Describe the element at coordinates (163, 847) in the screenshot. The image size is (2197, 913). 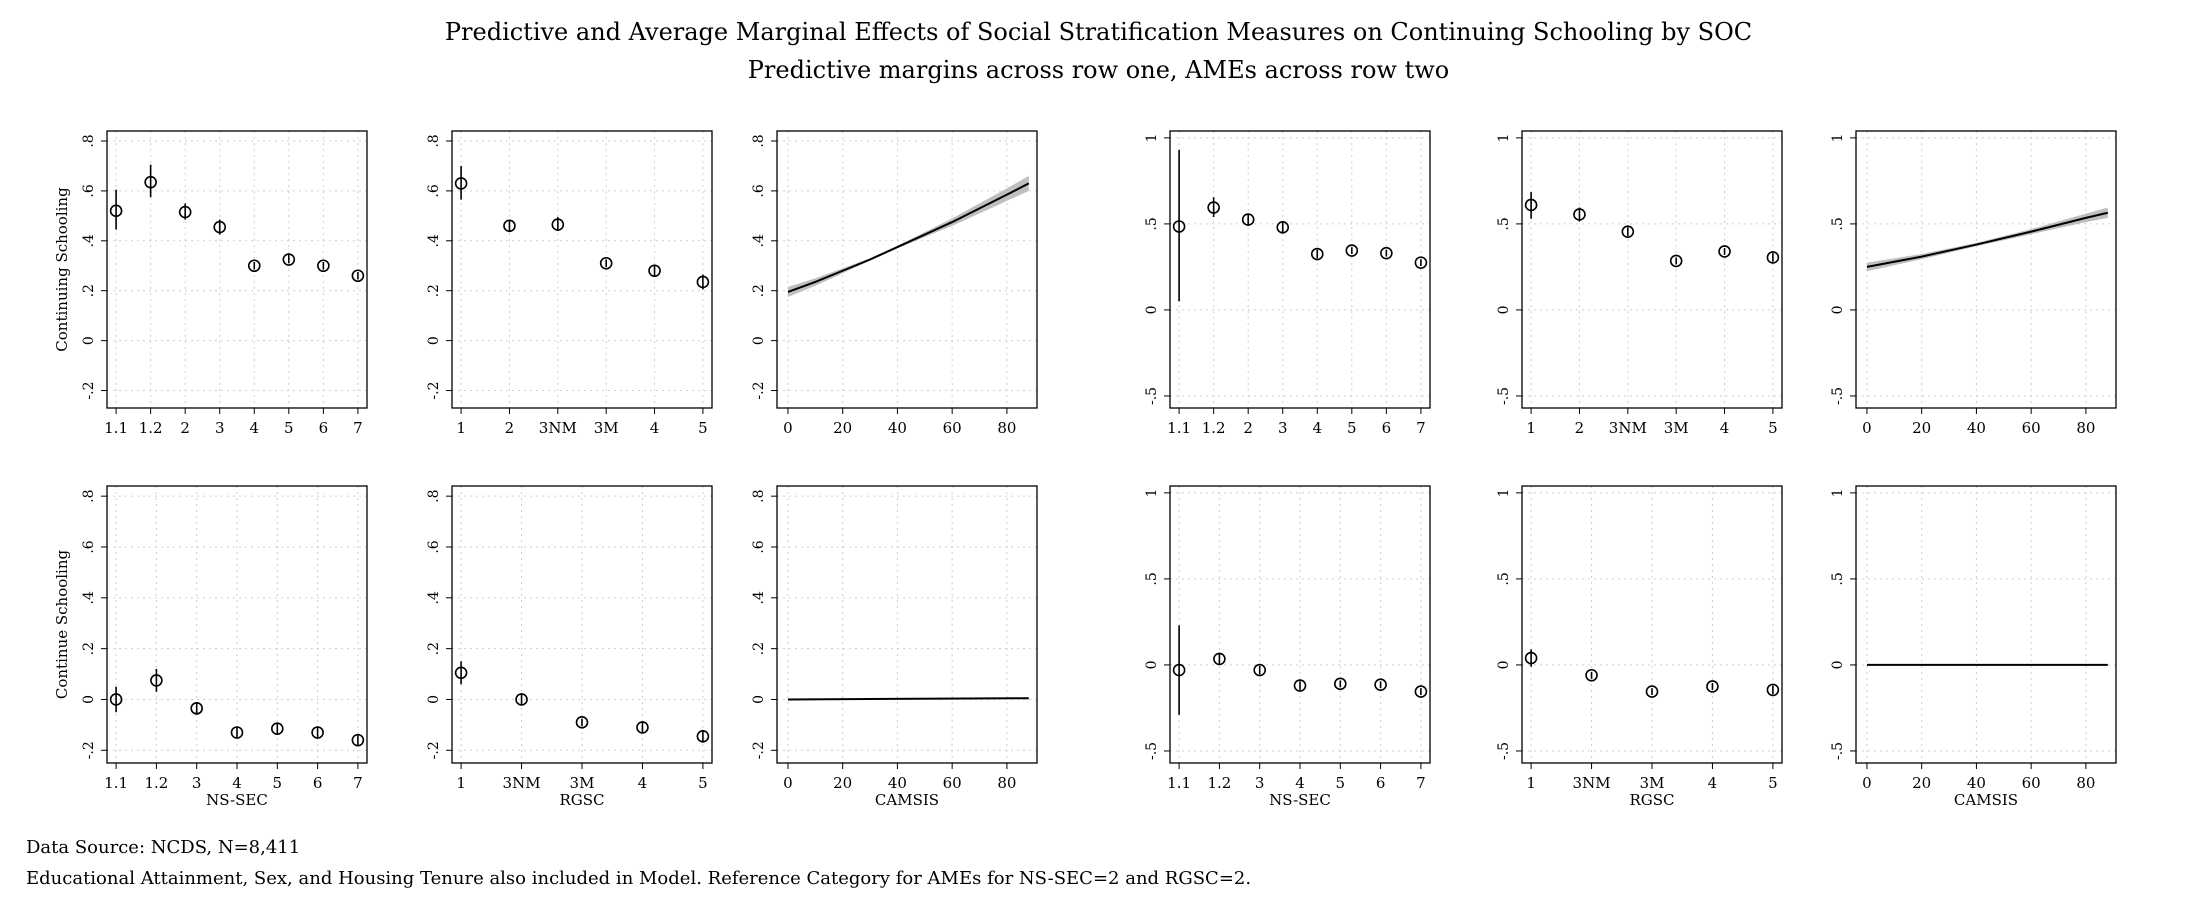
I see `data-source-note: Data Source: NCDS, N=8,411` at that location.